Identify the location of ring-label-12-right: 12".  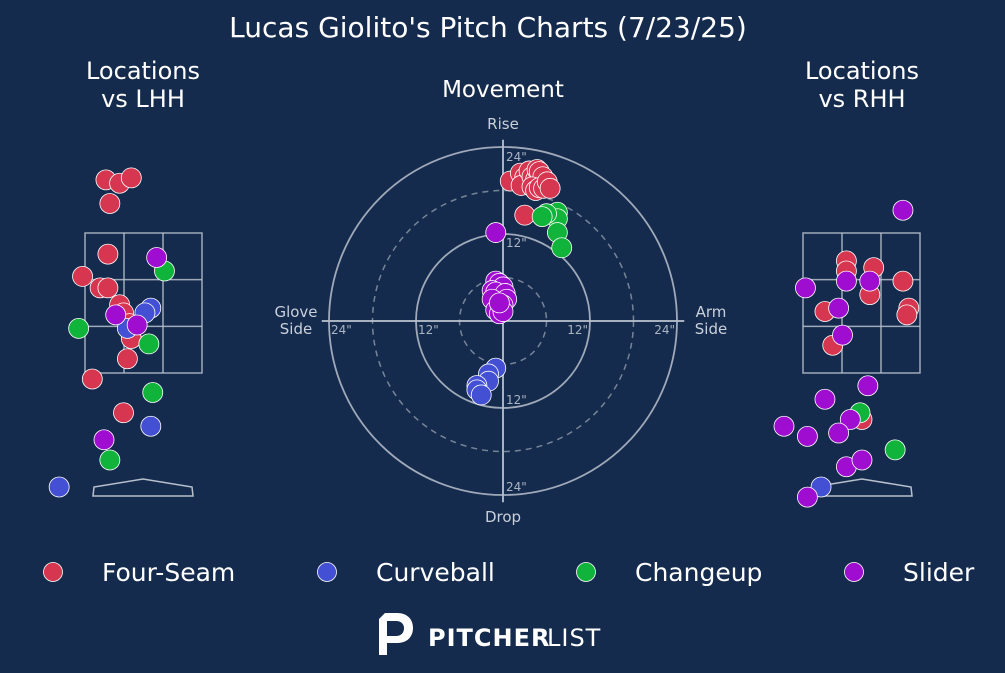
(577, 330).